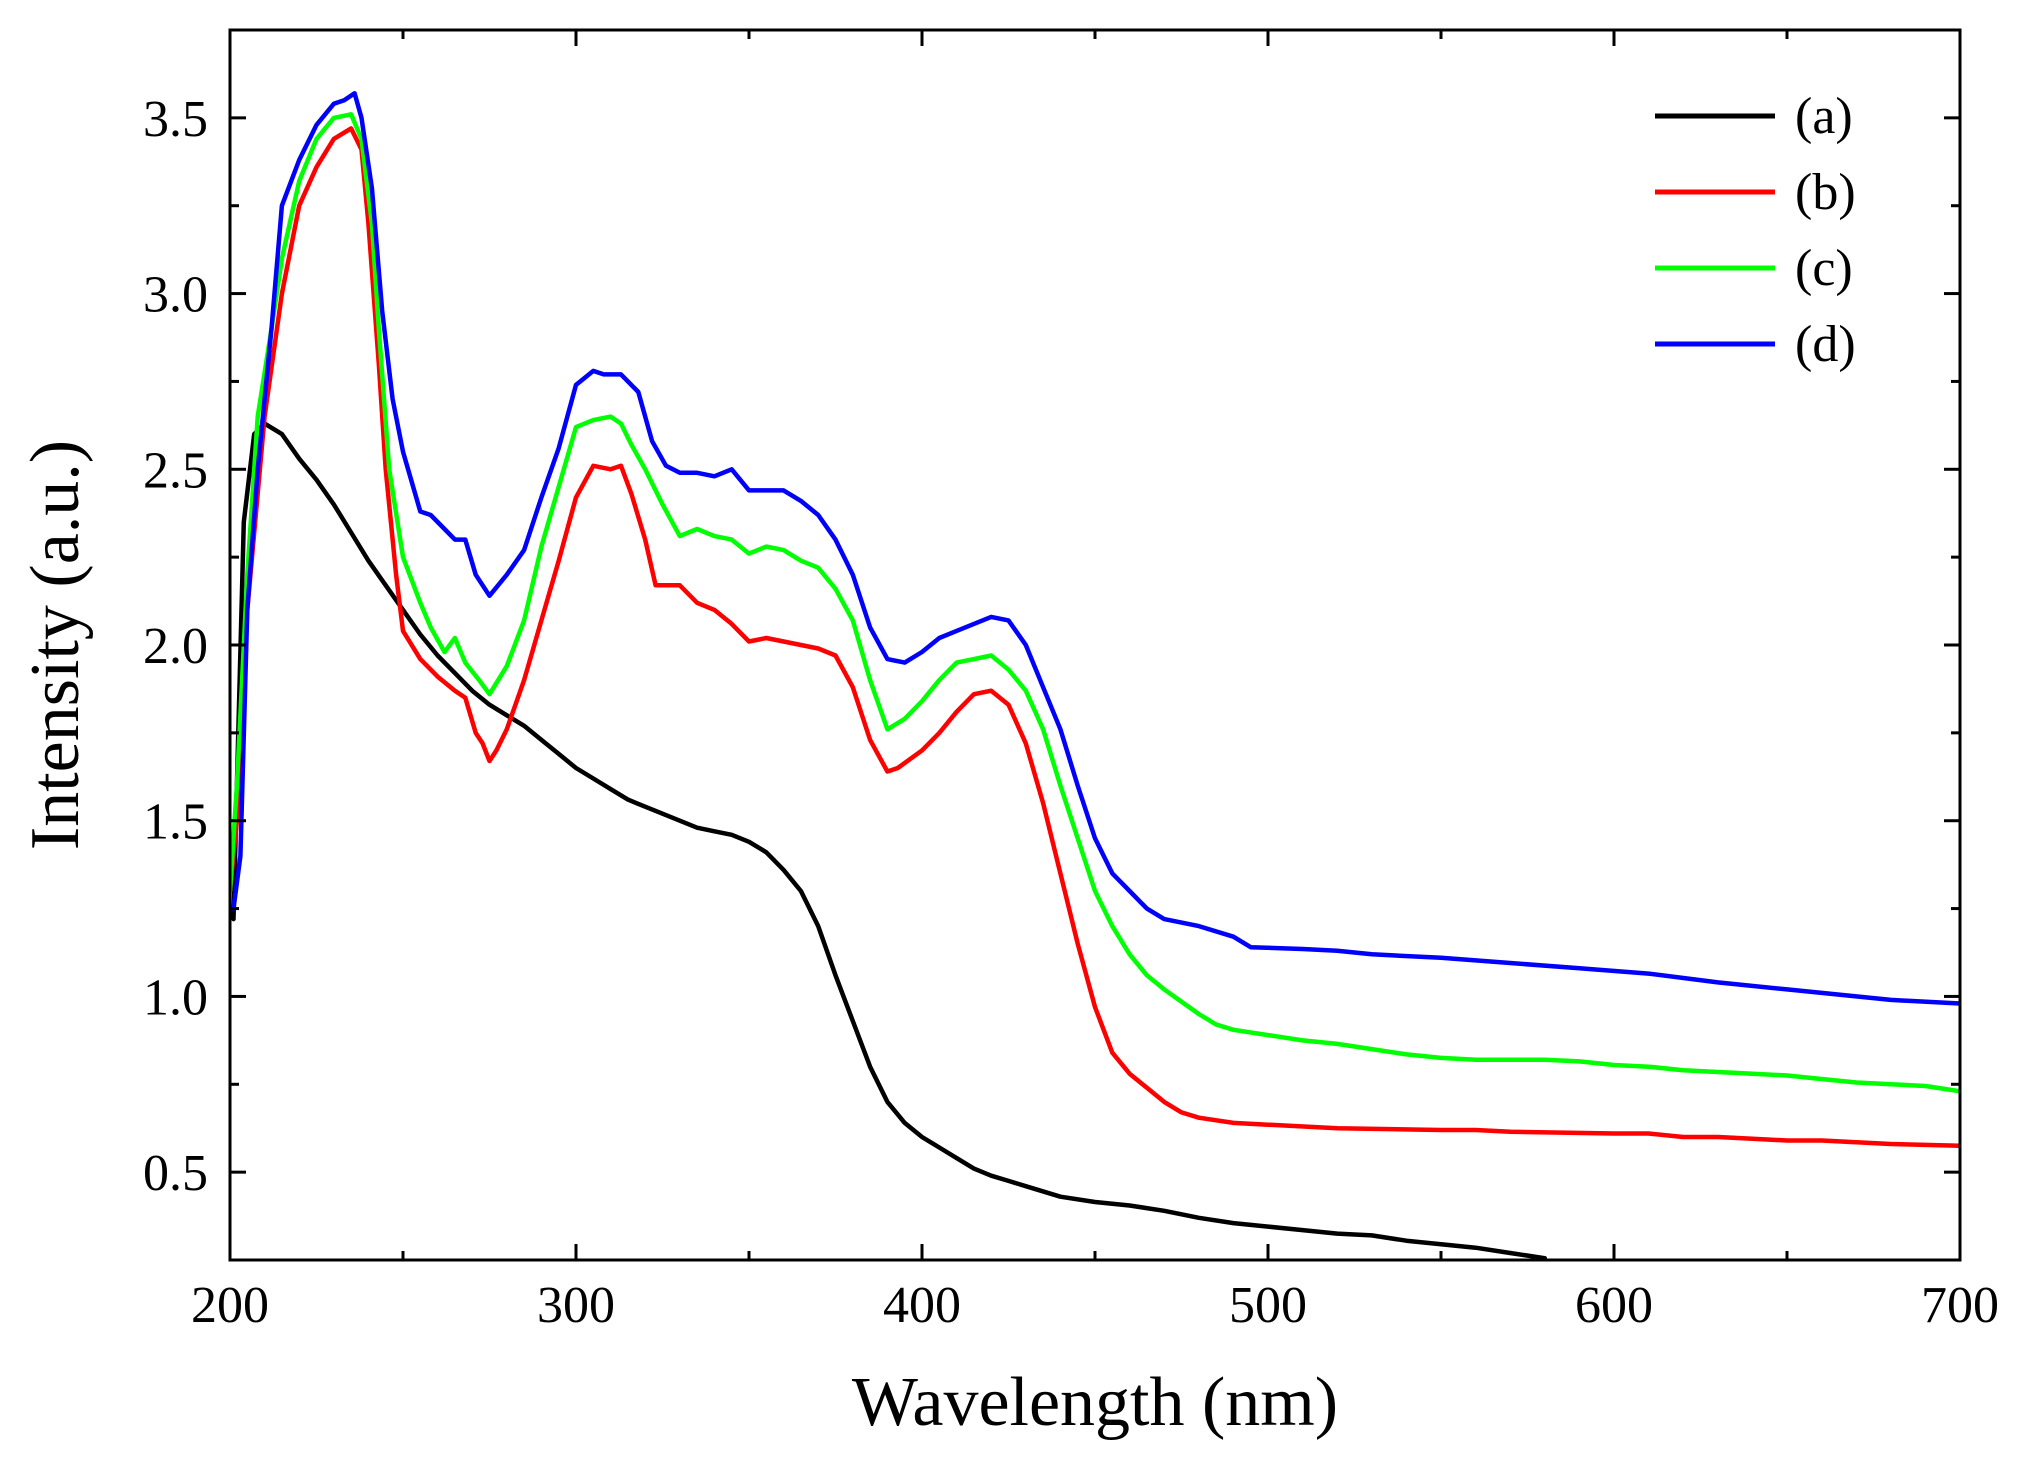  I want to click on y-tick-label: 3.0, so click(175, 295).